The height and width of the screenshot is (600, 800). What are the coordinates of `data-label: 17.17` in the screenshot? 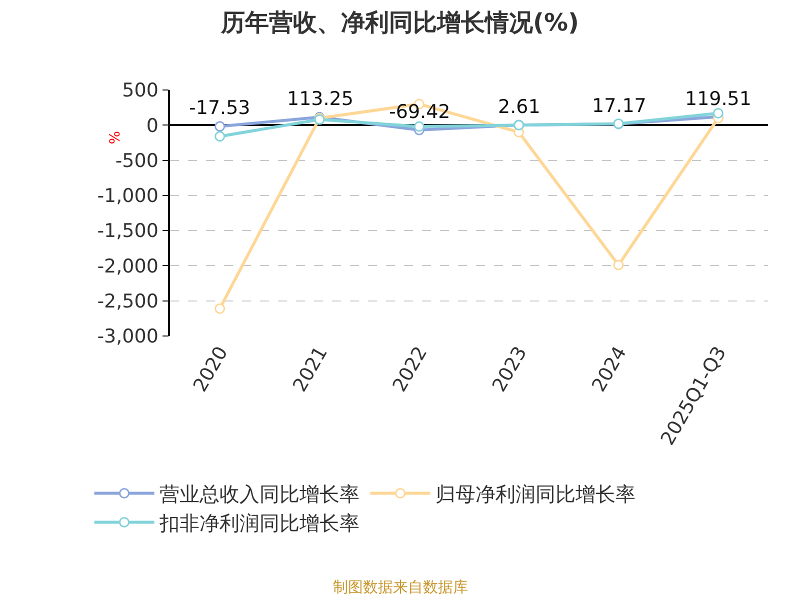 It's located at (619, 106).